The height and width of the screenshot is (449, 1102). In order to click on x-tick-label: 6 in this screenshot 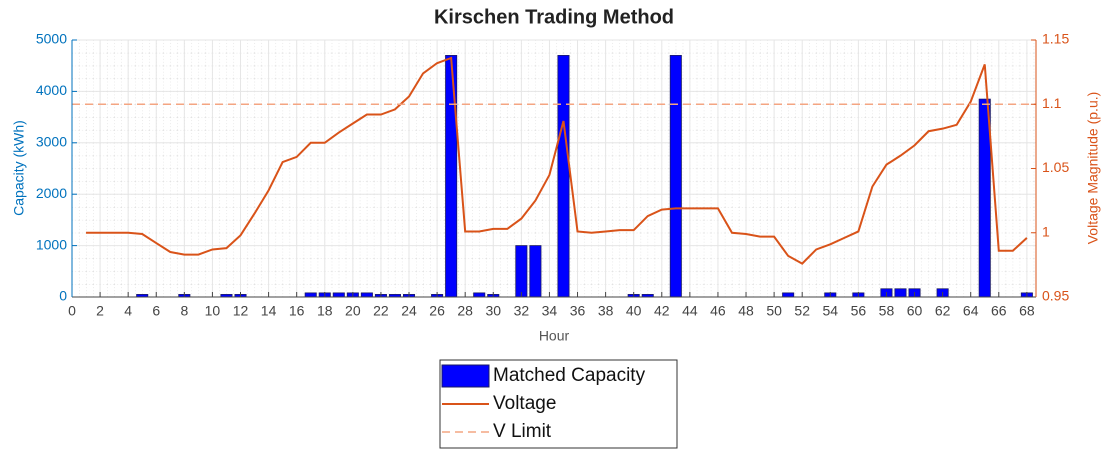, I will do `click(156, 311)`.